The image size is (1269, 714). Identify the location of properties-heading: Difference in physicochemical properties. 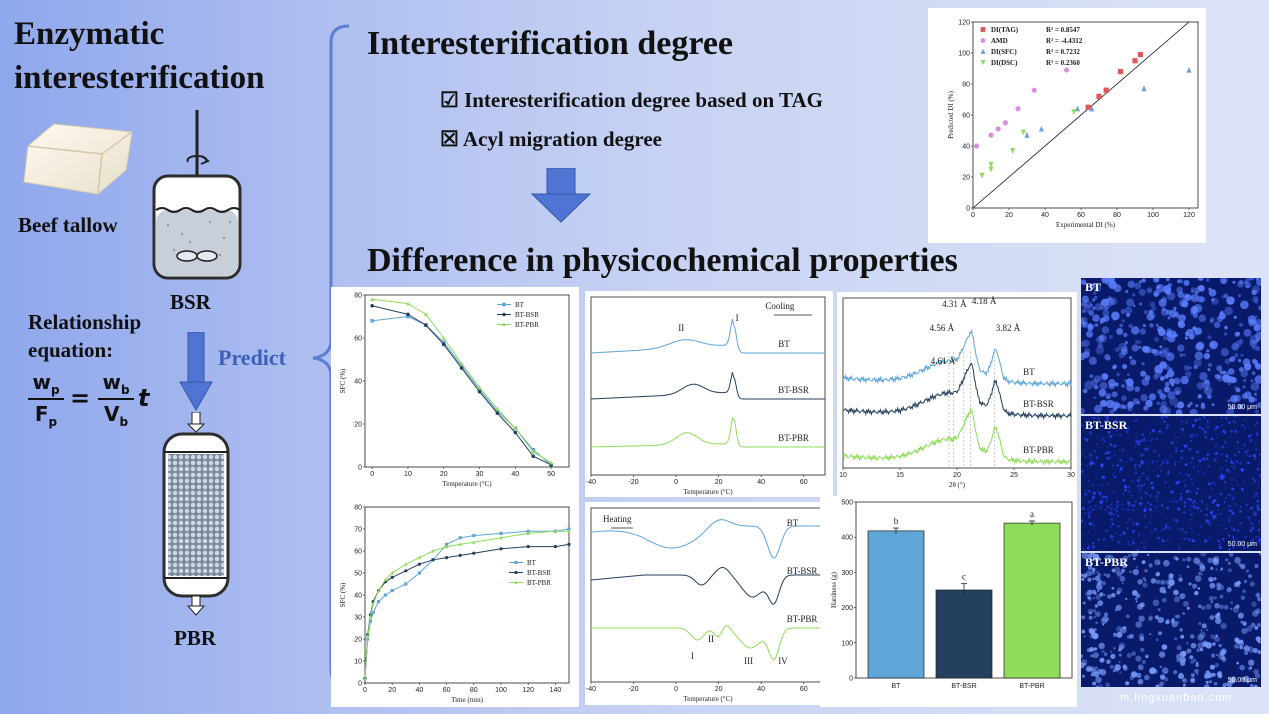
(662, 260).